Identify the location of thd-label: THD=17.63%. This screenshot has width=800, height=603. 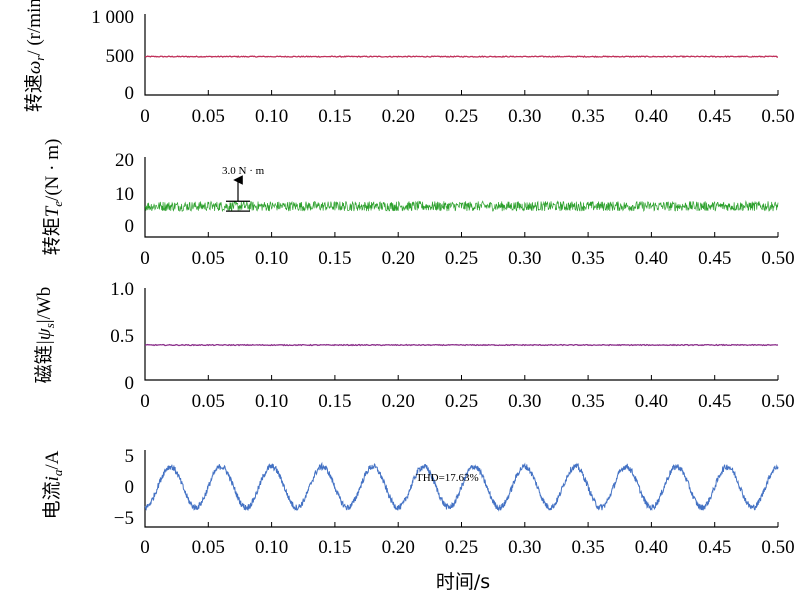
(447, 478).